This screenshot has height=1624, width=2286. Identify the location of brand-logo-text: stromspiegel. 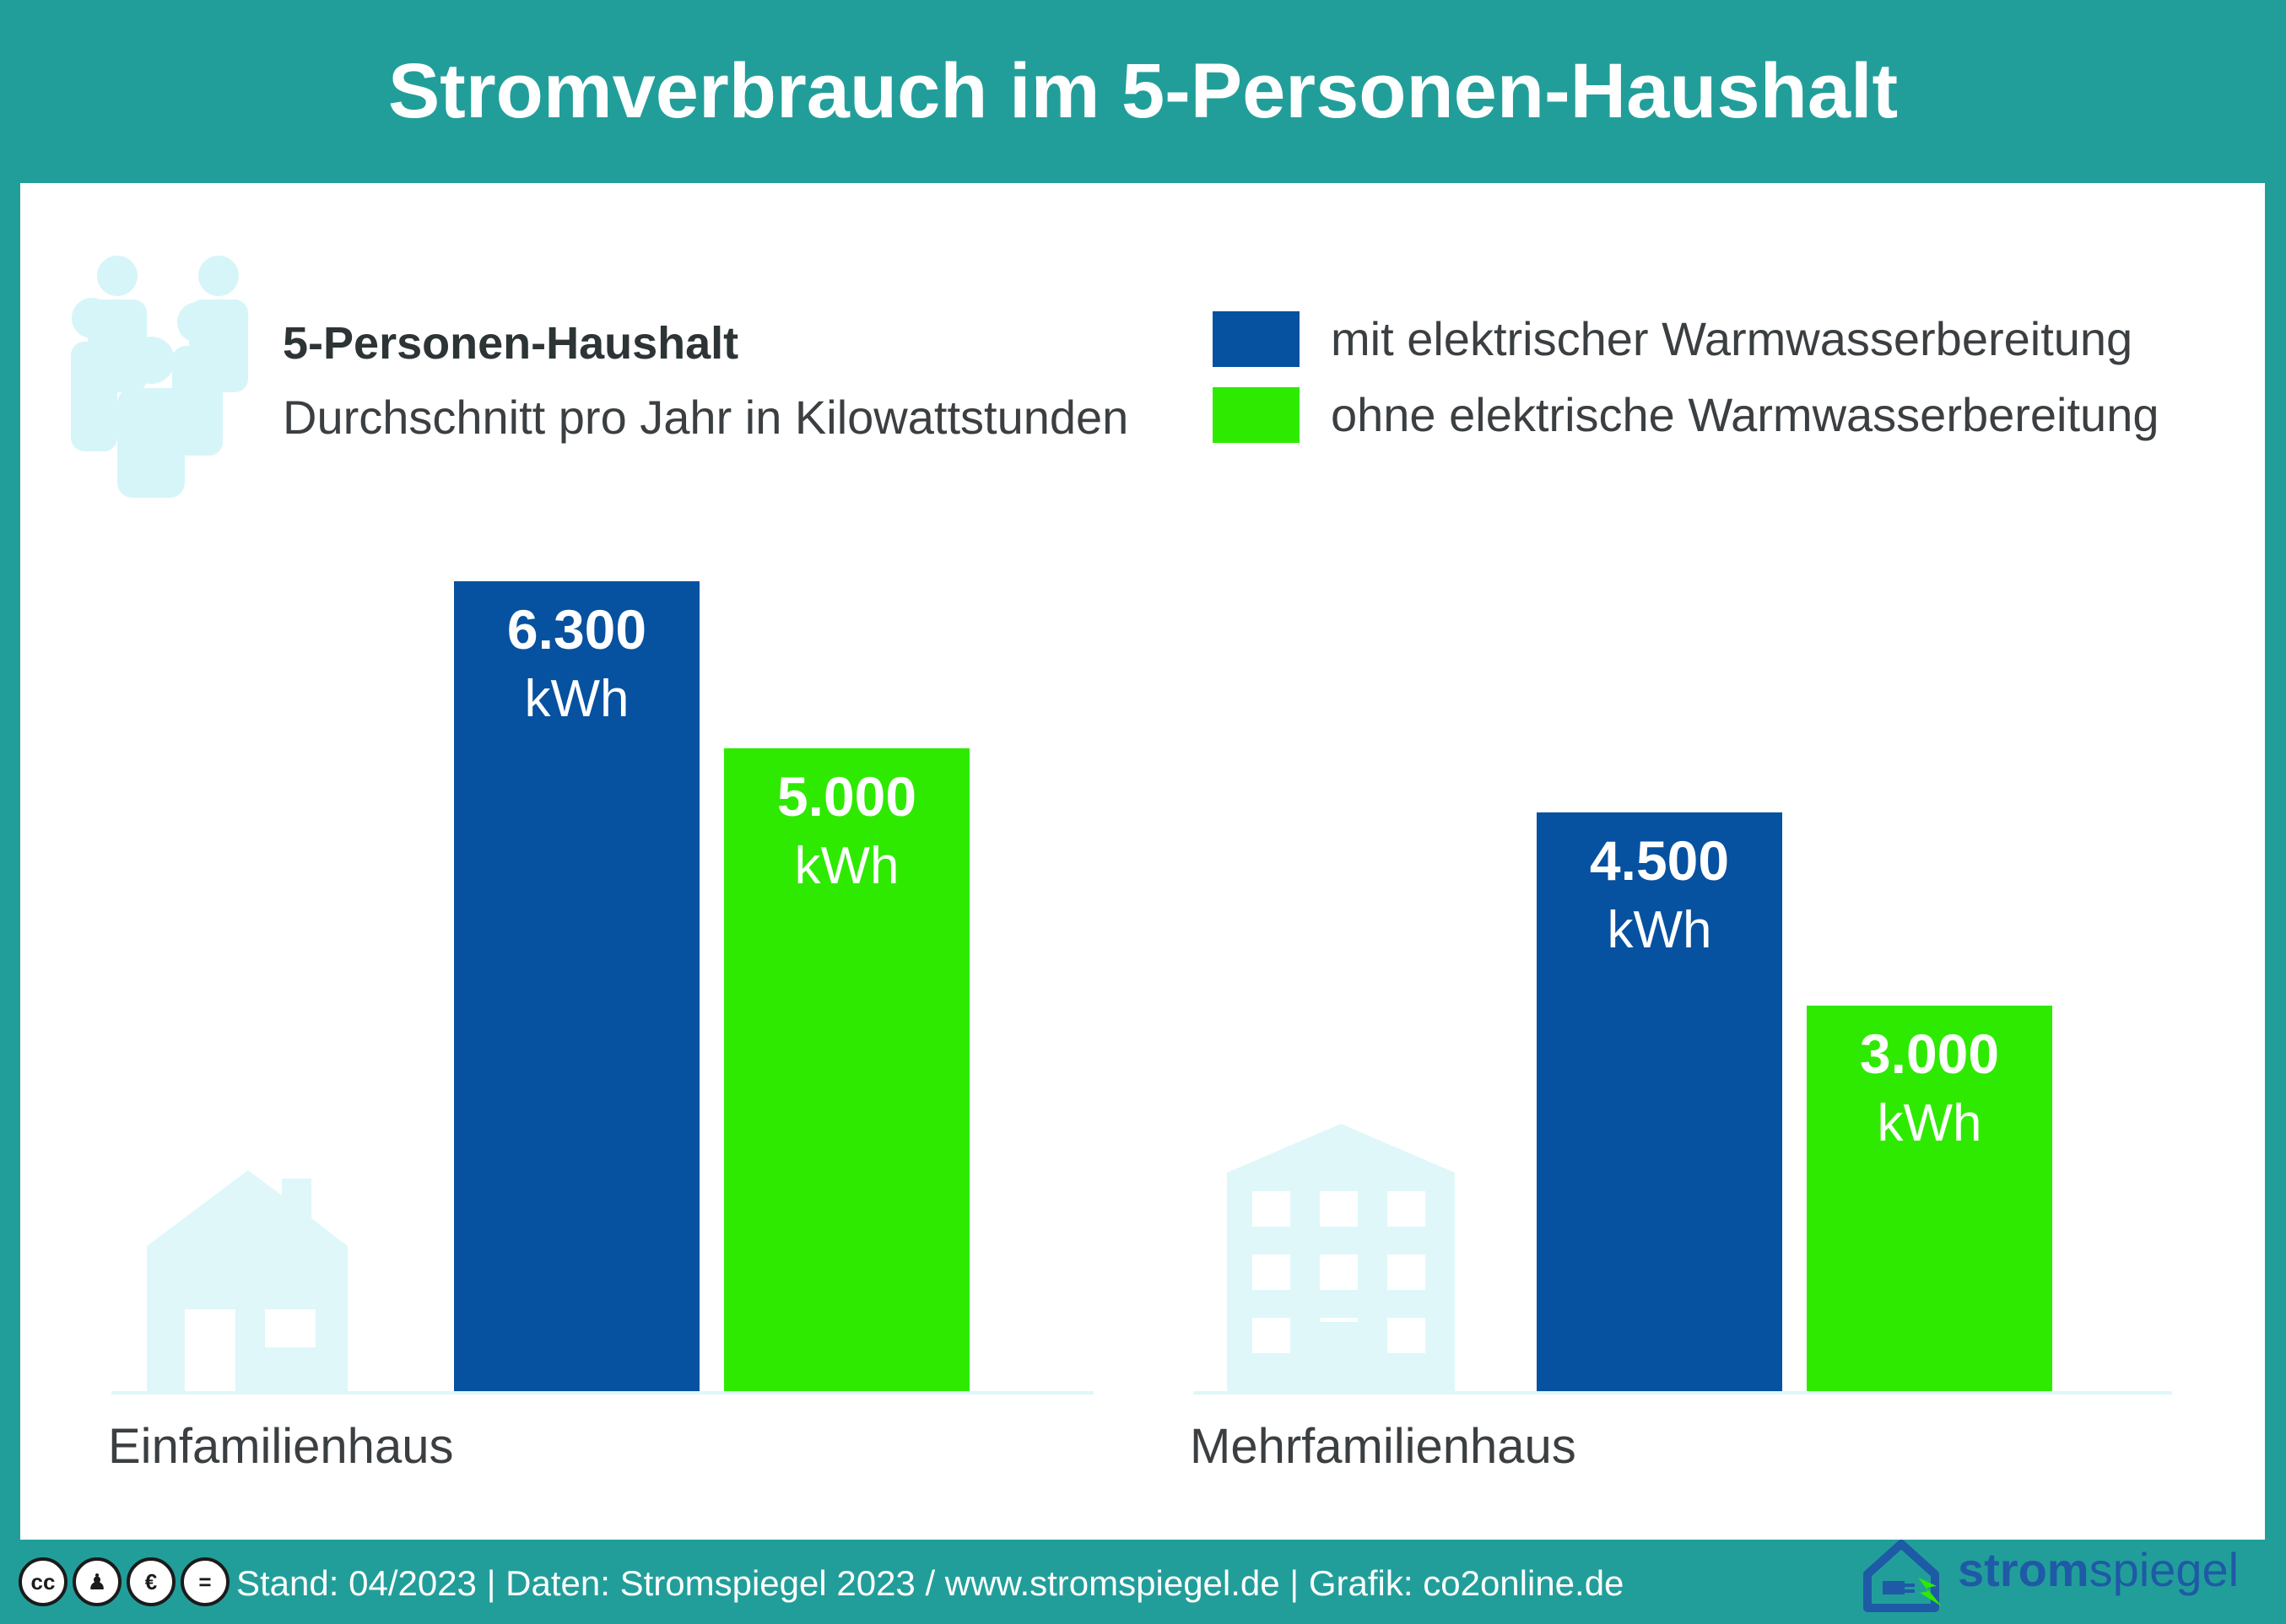
(2099, 1569).